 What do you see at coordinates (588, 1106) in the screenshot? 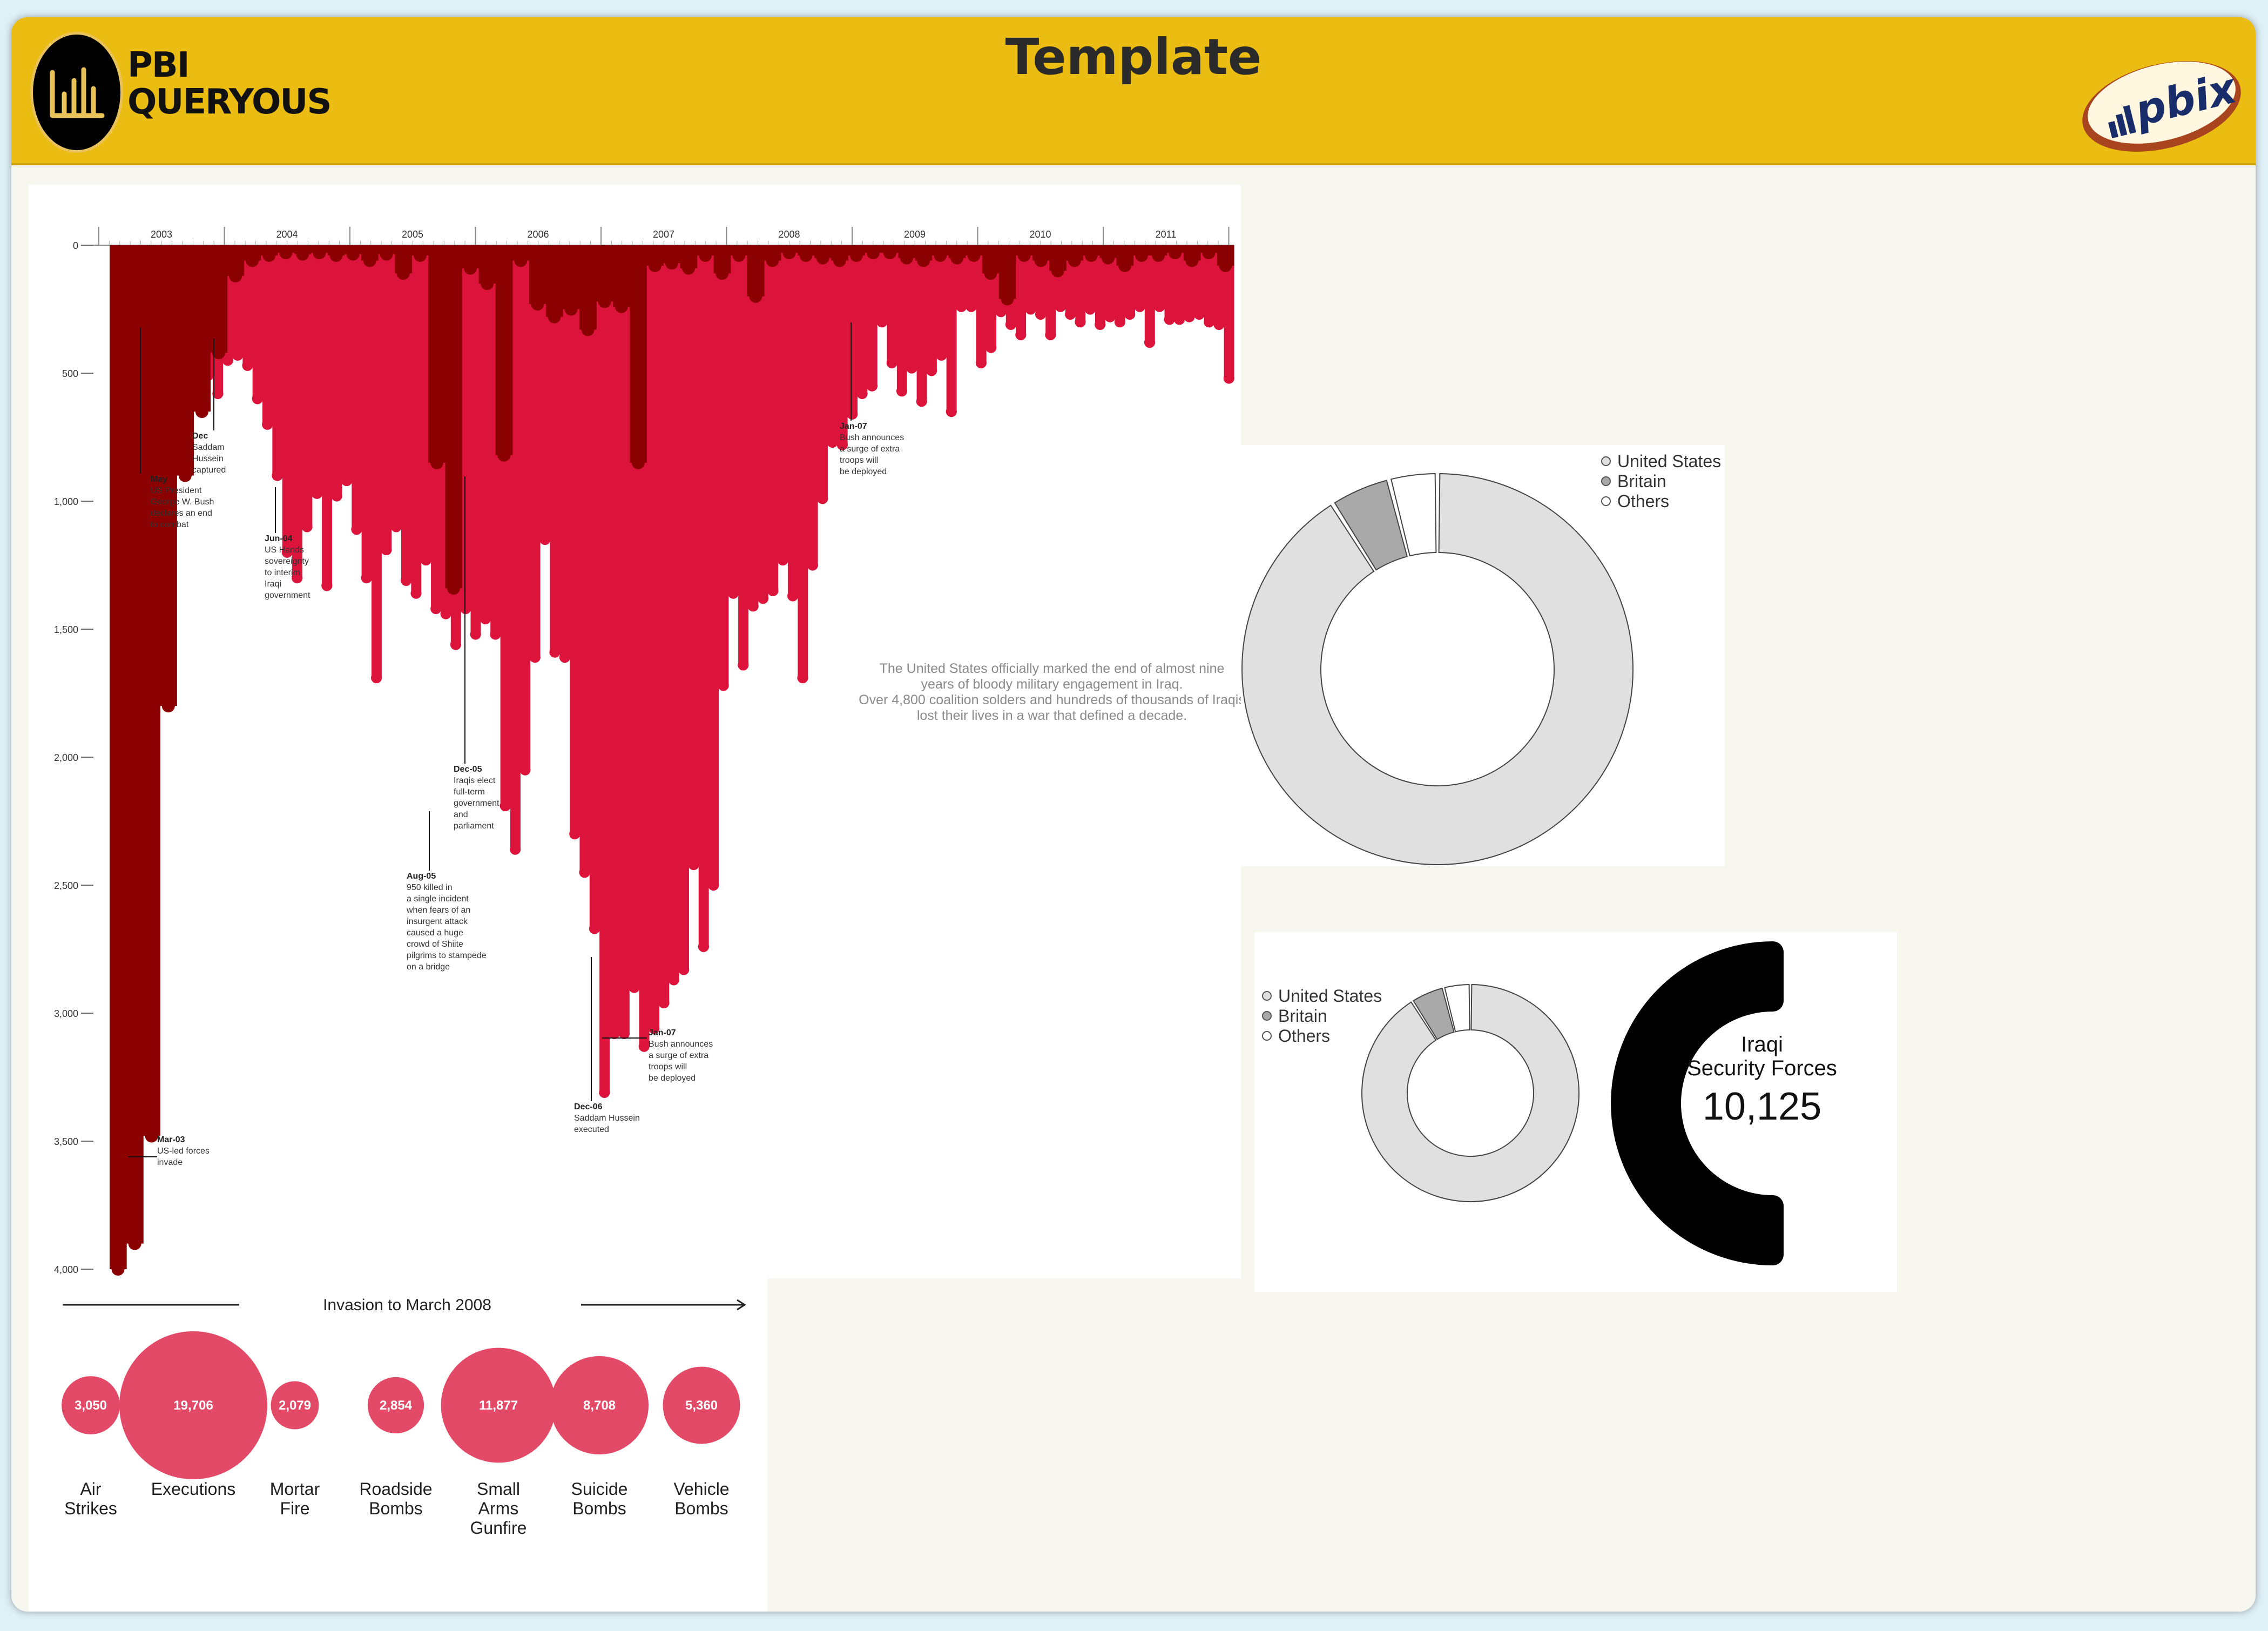
I see `annotation-date: Dec-06` at bounding box center [588, 1106].